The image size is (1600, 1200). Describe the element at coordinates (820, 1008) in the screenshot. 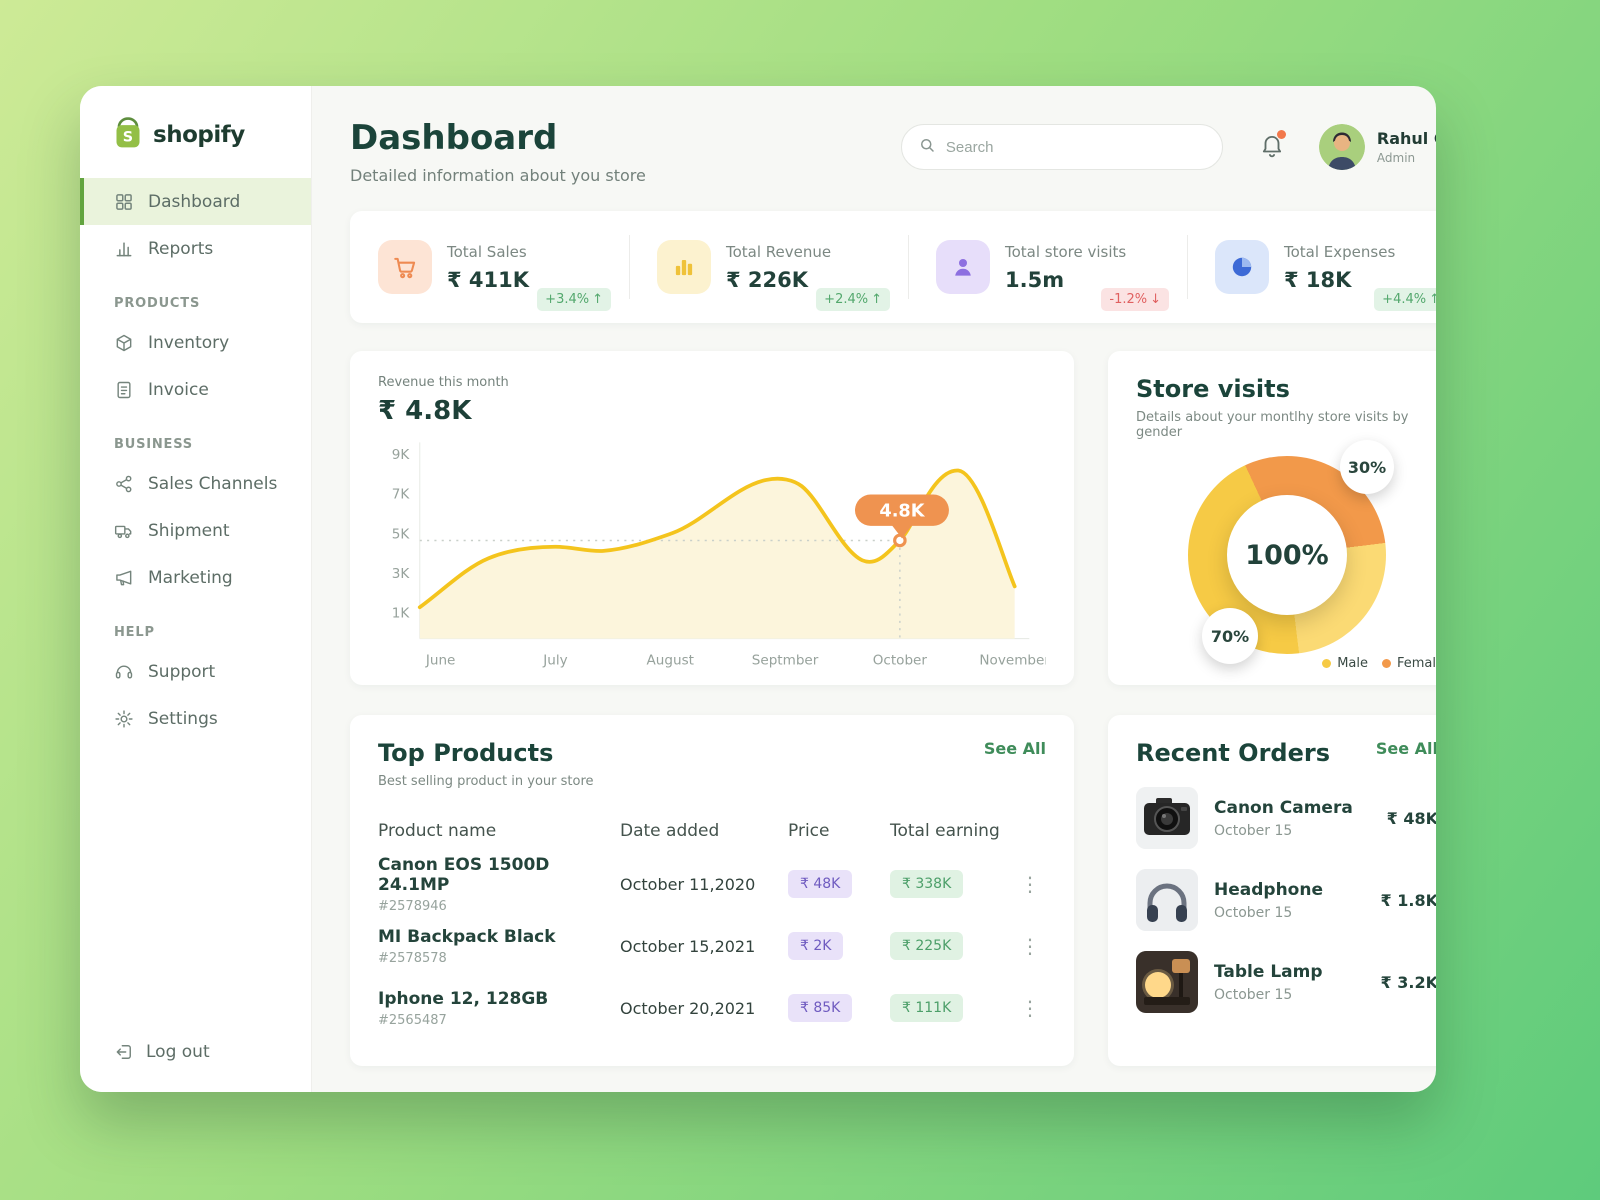

I see `price-badge: ₹ 85K` at that location.